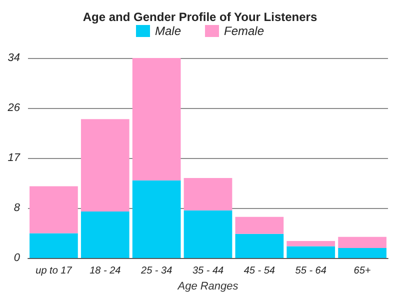 This screenshot has width=400, height=300. Describe the element at coordinates (200, 17) in the screenshot. I see `chart-title: Age and Gender Profile of Your Listeners` at that location.